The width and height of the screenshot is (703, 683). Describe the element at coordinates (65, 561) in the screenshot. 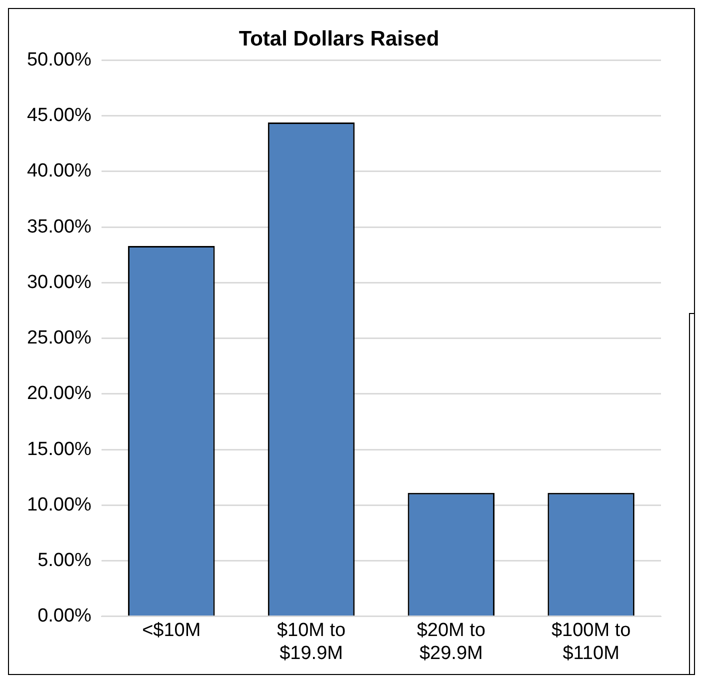

I see `y-tick-label: 5.00%` at that location.